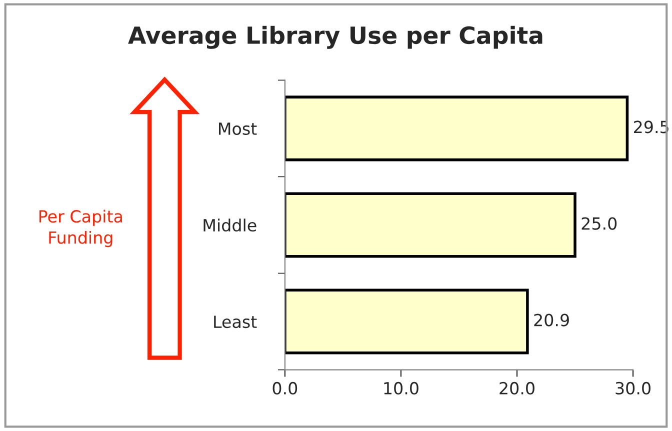 The image size is (672, 431). Describe the element at coordinates (335, 37) in the screenshot. I see `chart-title: Average Library Use per Capita` at that location.